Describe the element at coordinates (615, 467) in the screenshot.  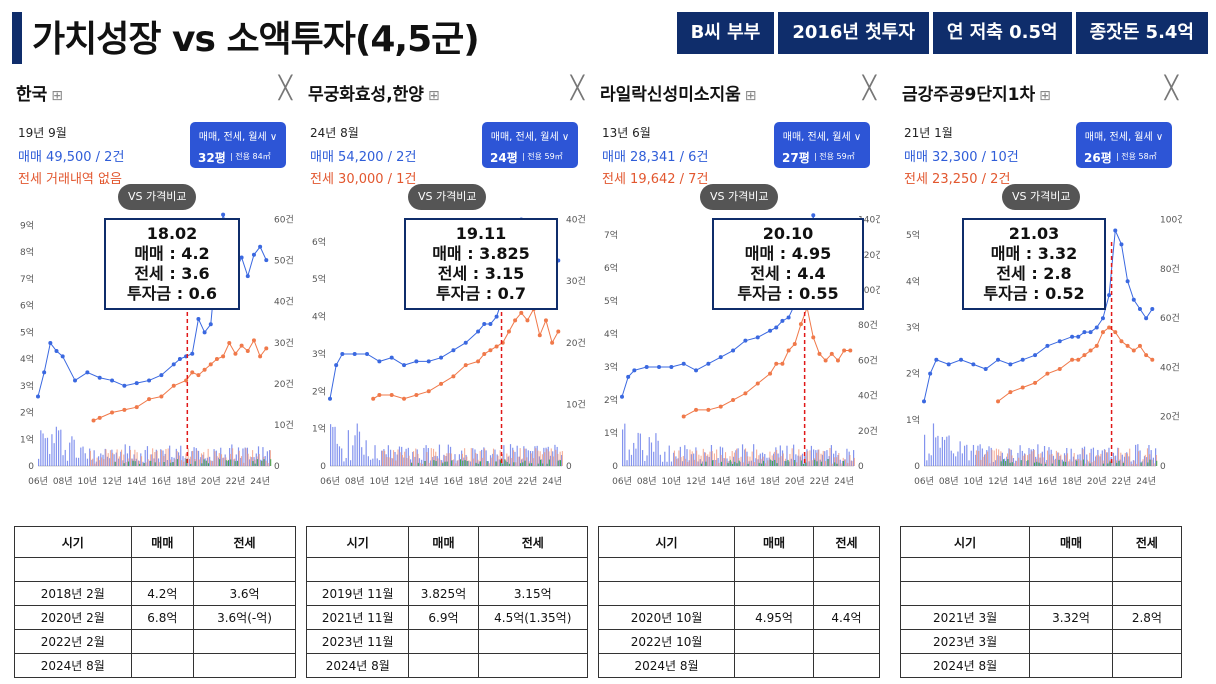
I see `y-tick-left: 0` at that location.